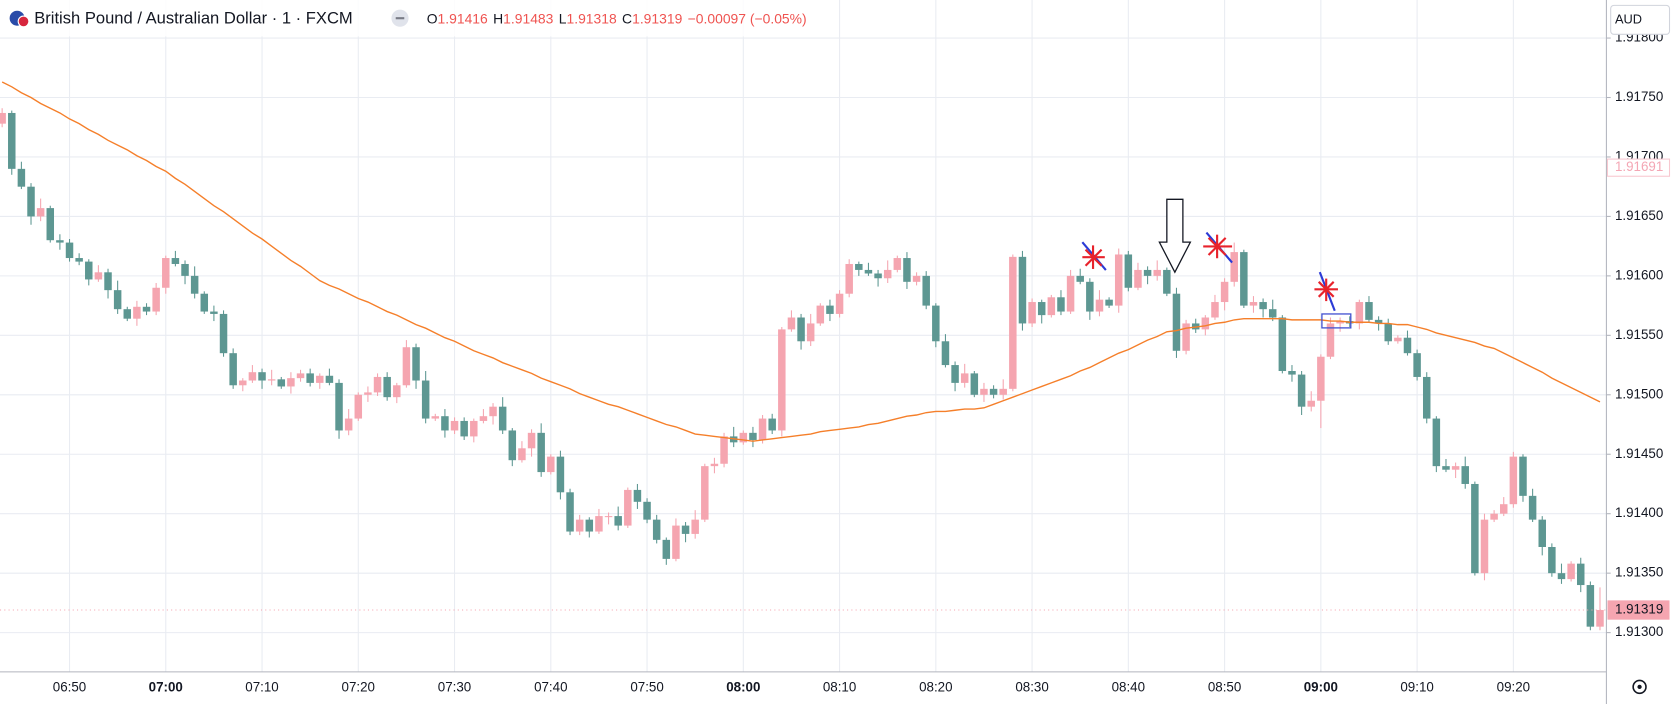 The image size is (1677, 704). I want to click on x-tick-label: 07:20, so click(358, 686).